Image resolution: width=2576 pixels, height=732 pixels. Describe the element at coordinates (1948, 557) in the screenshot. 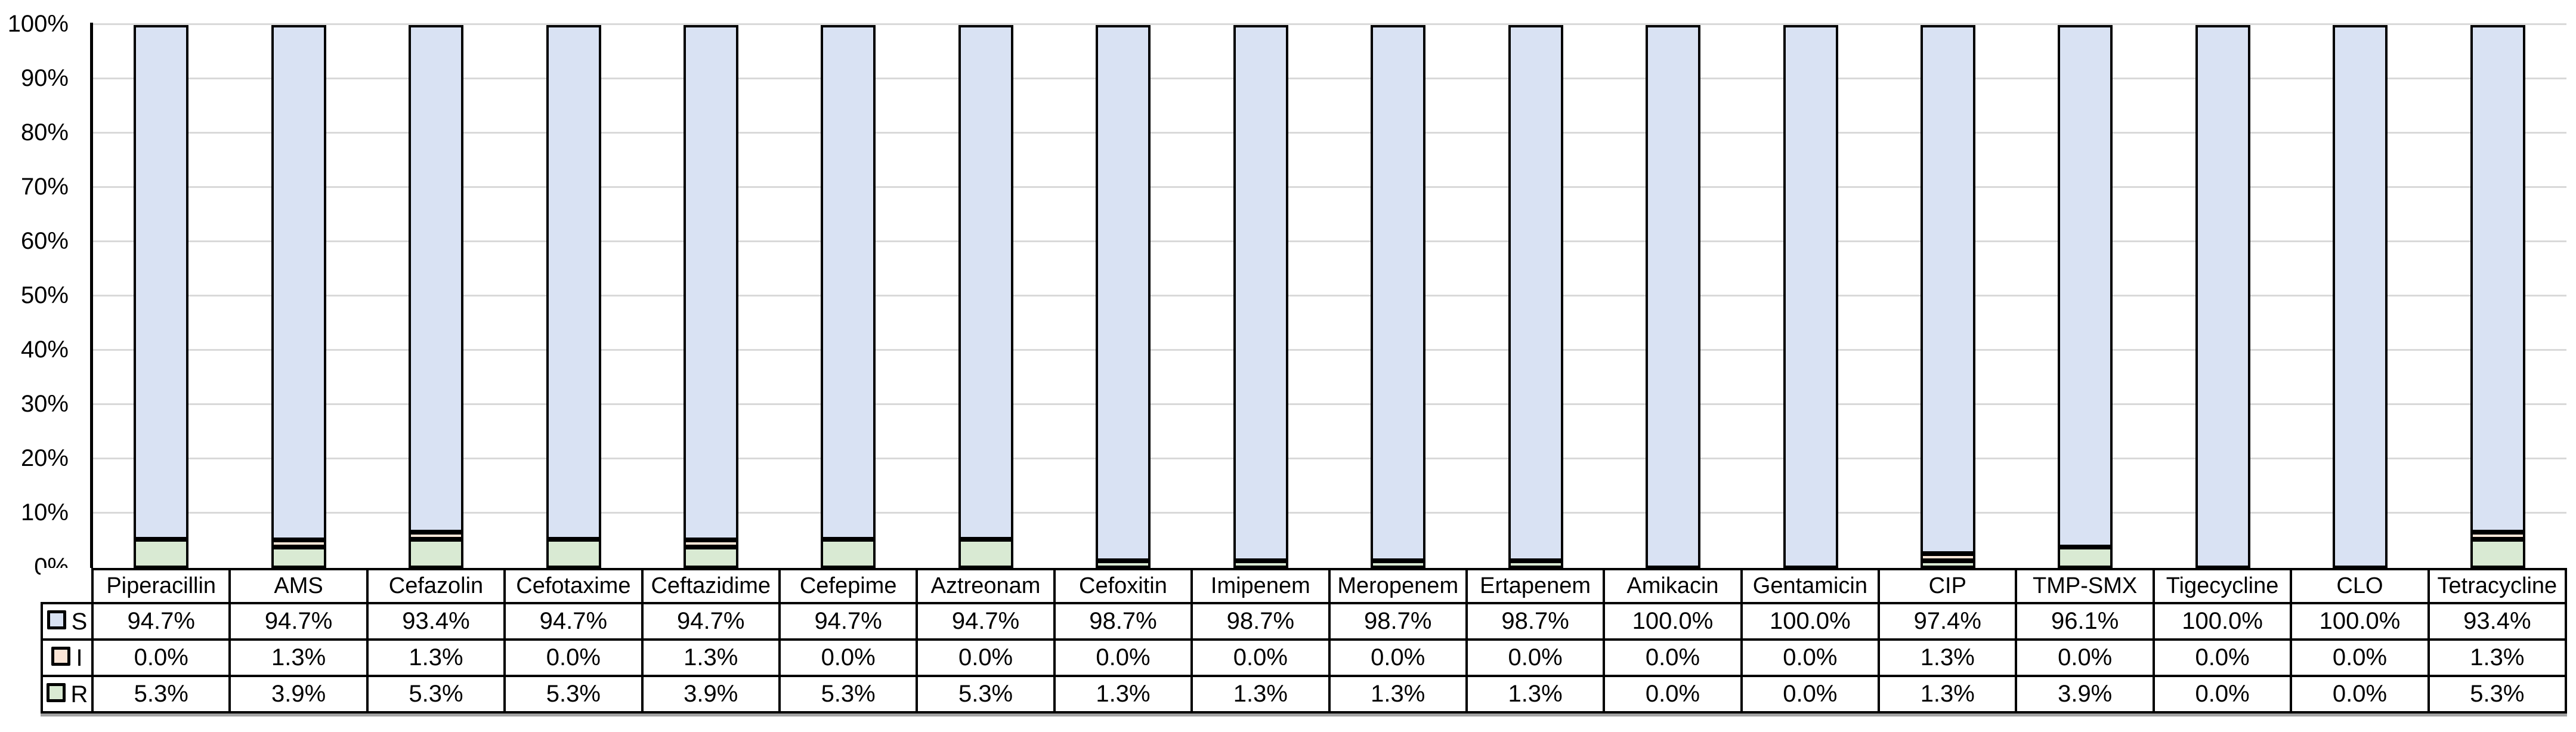

I see `bar-segment-i-CIP` at that location.